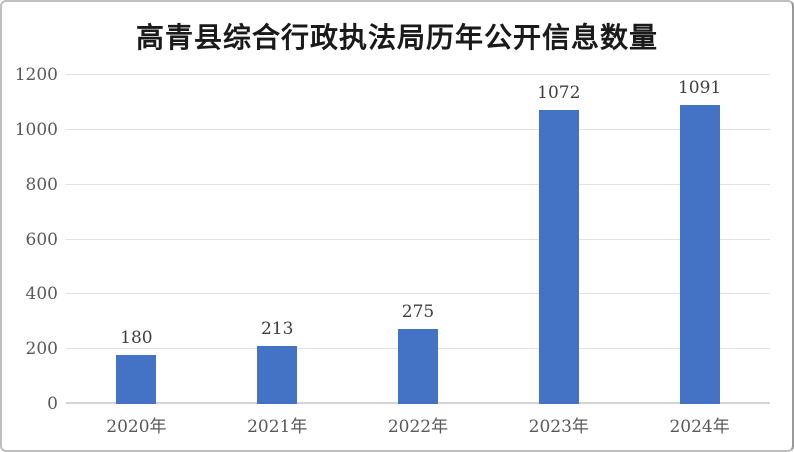 This screenshot has height=452, width=794. What do you see at coordinates (277, 328) in the screenshot?
I see `data-label: 213` at bounding box center [277, 328].